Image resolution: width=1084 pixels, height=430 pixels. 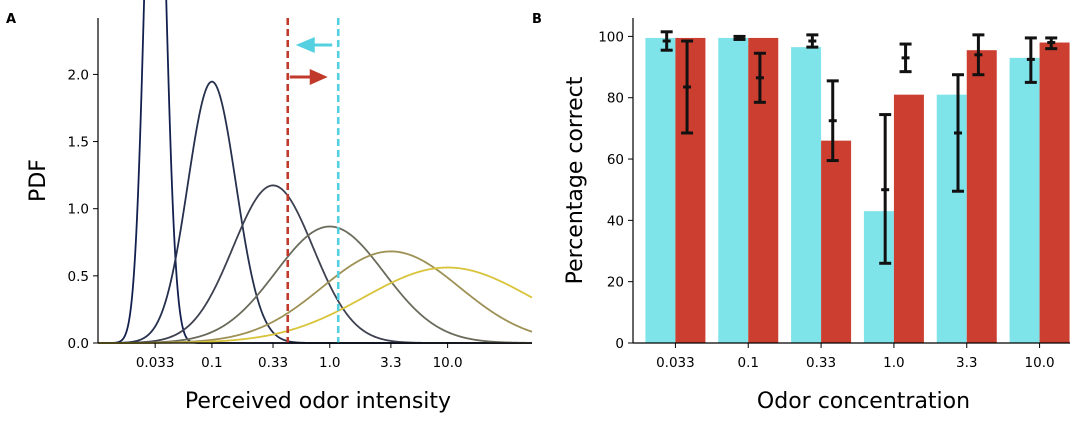 What do you see at coordinates (78, 75) in the screenshot?
I see `y-tick-label: 2.0` at bounding box center [78, 75].